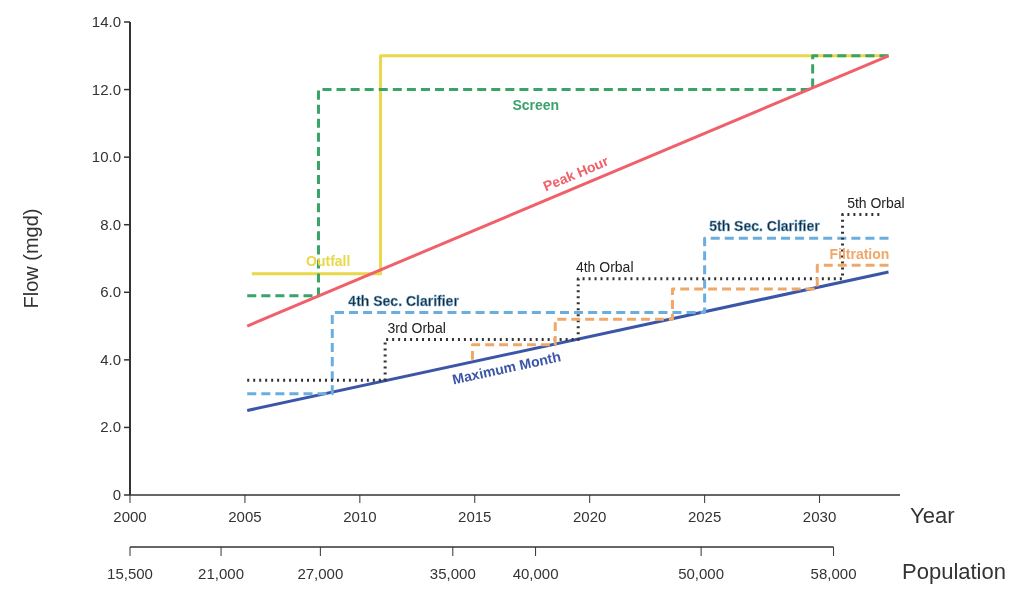 This screenshot has height=598, width=1031. I want to click on x2-tick-label: 21,000, so click(221, 573).